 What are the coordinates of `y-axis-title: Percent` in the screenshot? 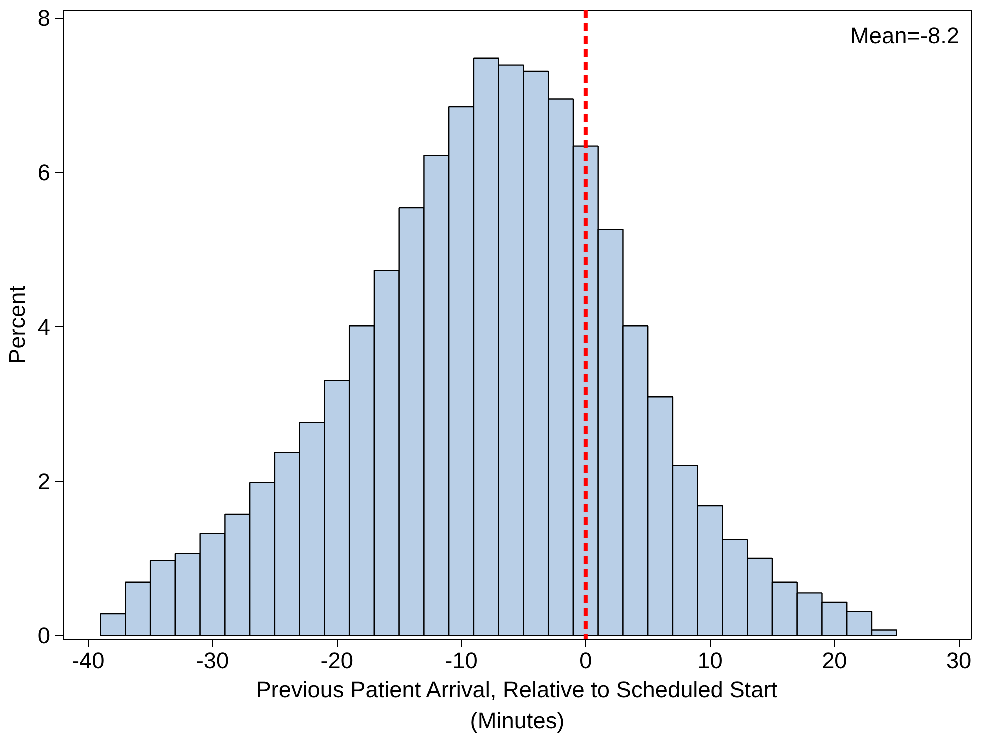 It's located at (17, 324).